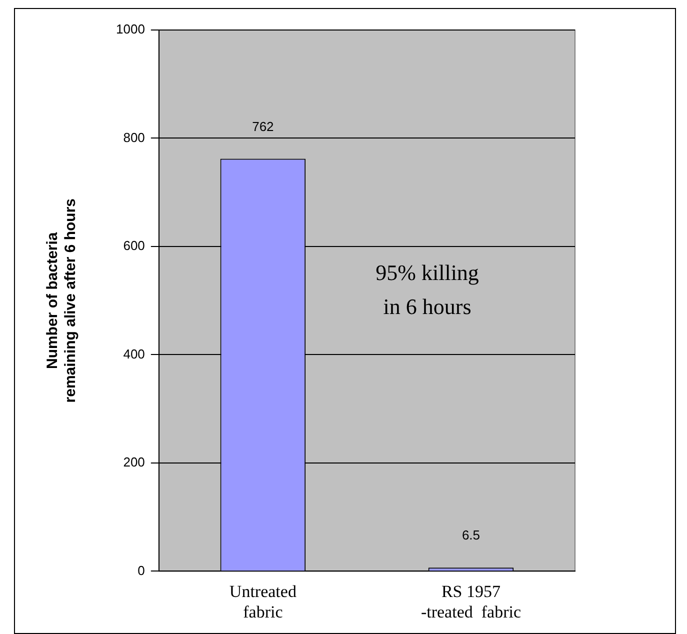 This screenshot has height=634, width=687. Describe the element at coordinates (62, 300) in the screenshot. I see `y-axis-title: Number of bacteria remaining alive after 6 hours` at that location.